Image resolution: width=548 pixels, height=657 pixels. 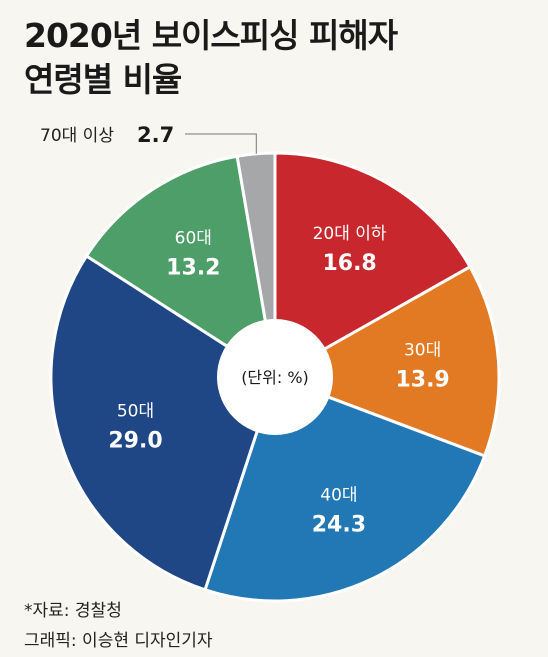 I want to click on credit-note: 그래픽: 이승현 디자인기자, so click(x=118, y=641).